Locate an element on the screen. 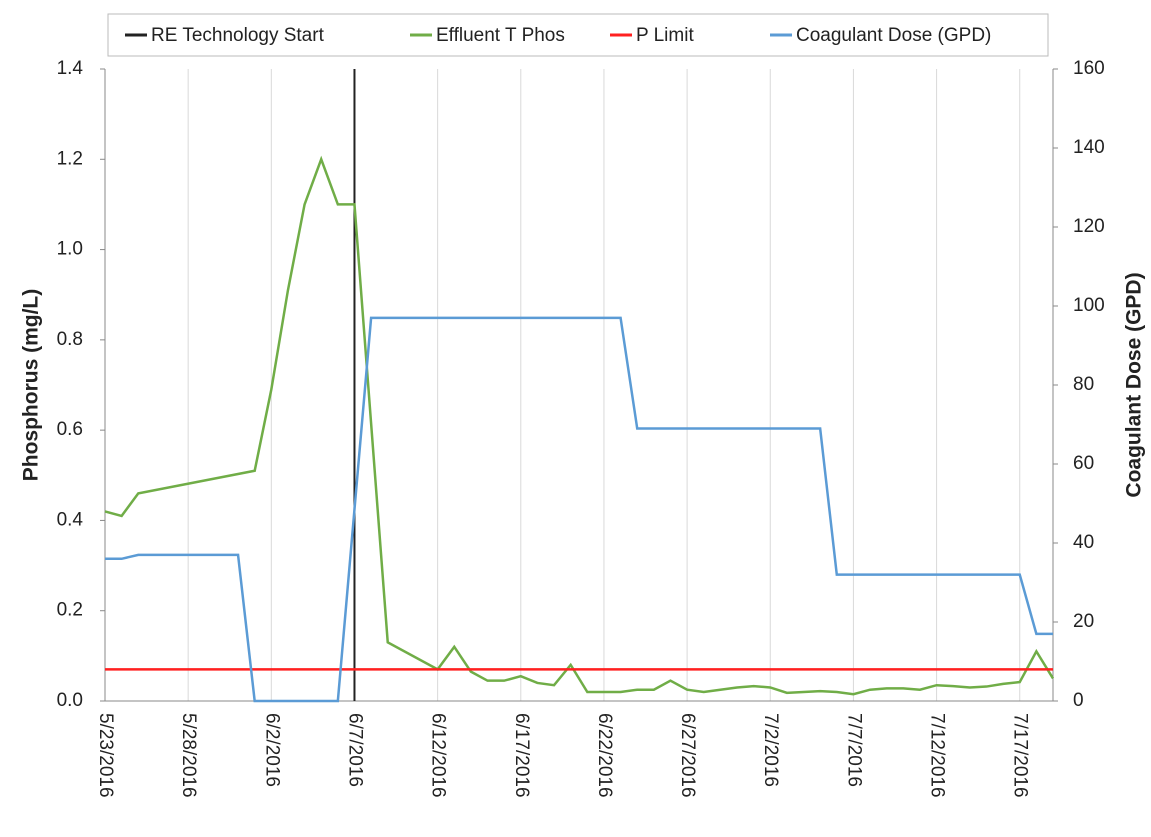 The height and width of the screenshot is (837, 1151). y2-tick-label: 40 is located at coordinates (1083, 542).